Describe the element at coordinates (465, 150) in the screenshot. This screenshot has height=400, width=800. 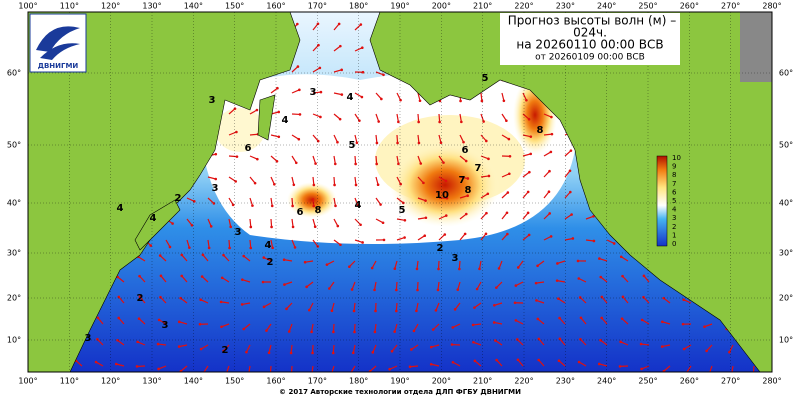
I see `contour-label: 6` at that location.